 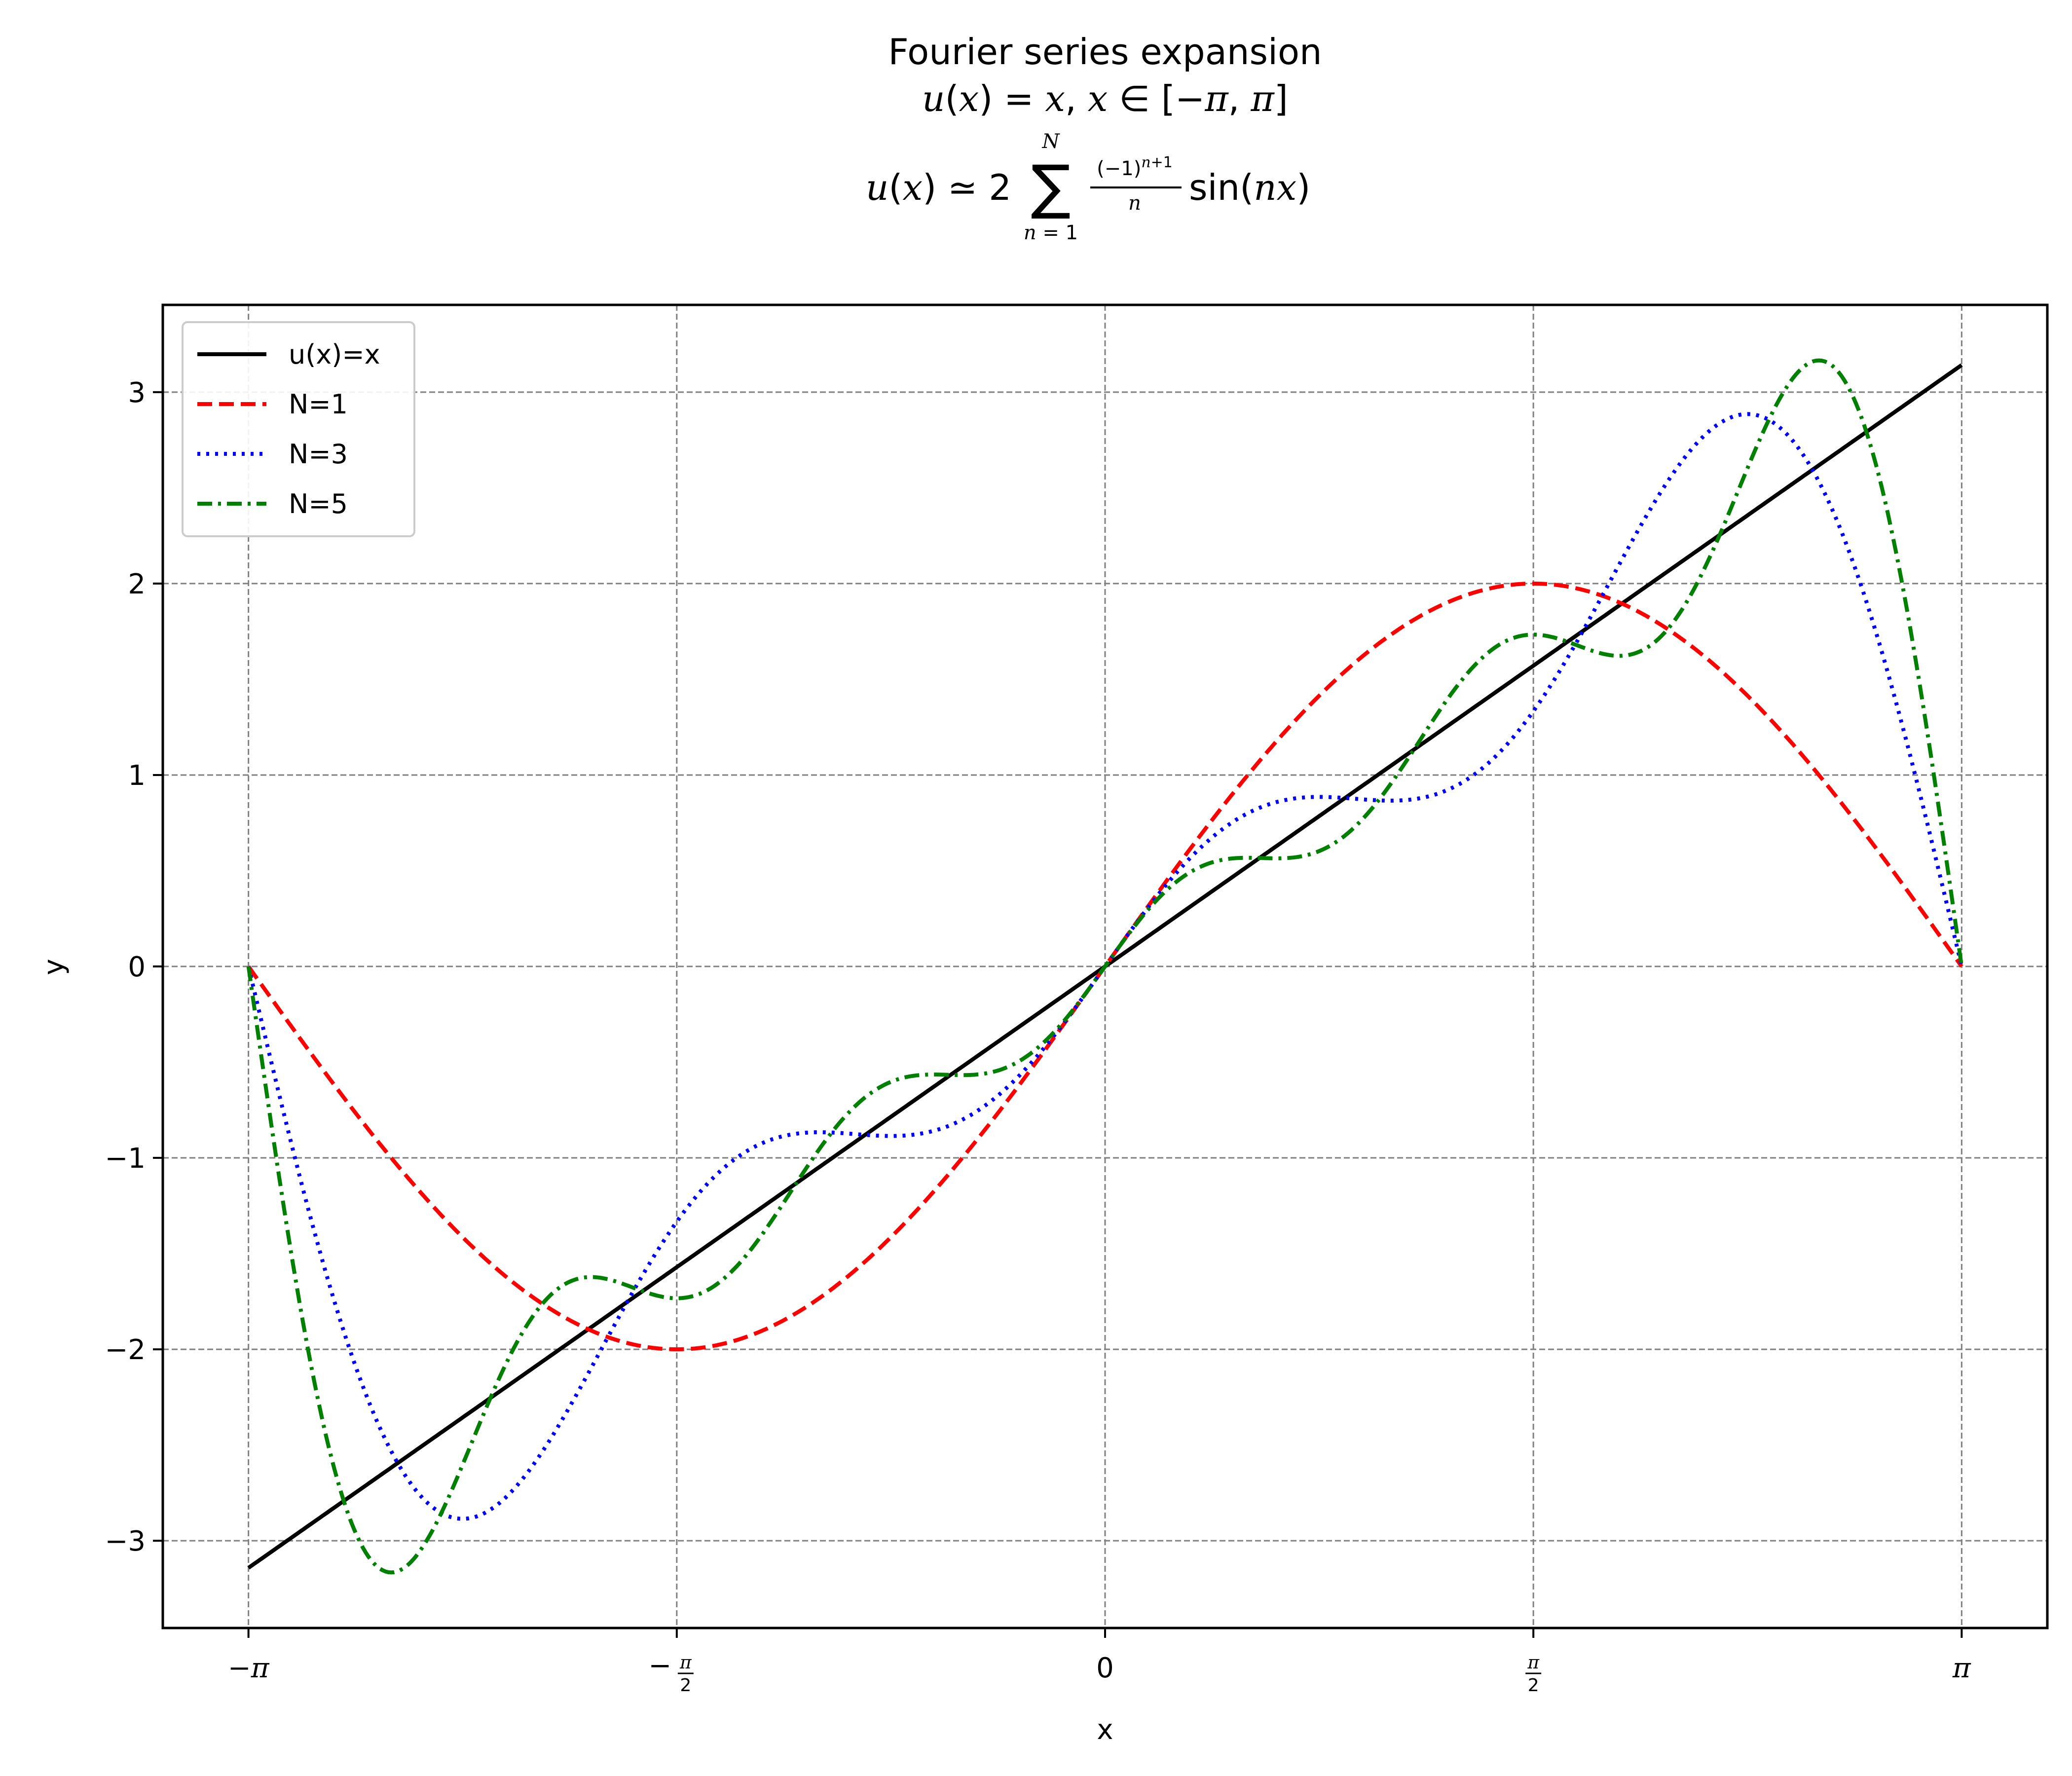 I want to click on title-line-1: Fourier series expansion, so click(x=1105, y=52).